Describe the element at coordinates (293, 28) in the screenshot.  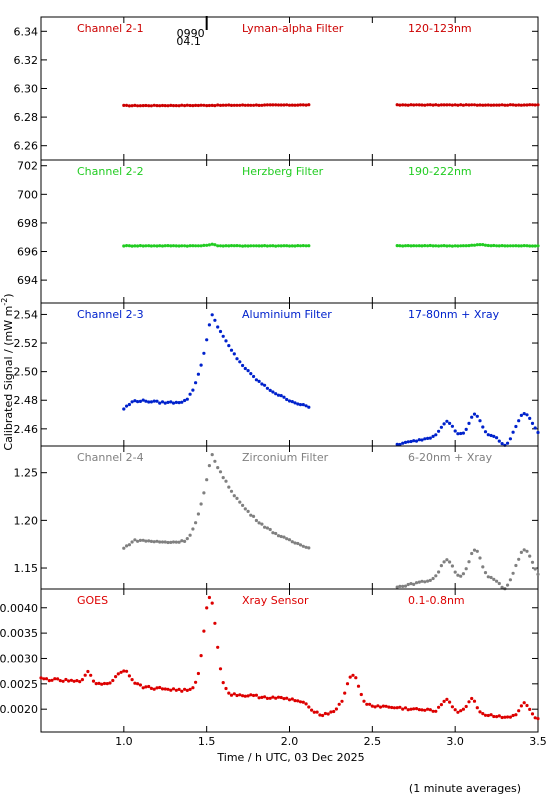
I see `panel-filter-name: Lyman-alpha Filter` at that location.